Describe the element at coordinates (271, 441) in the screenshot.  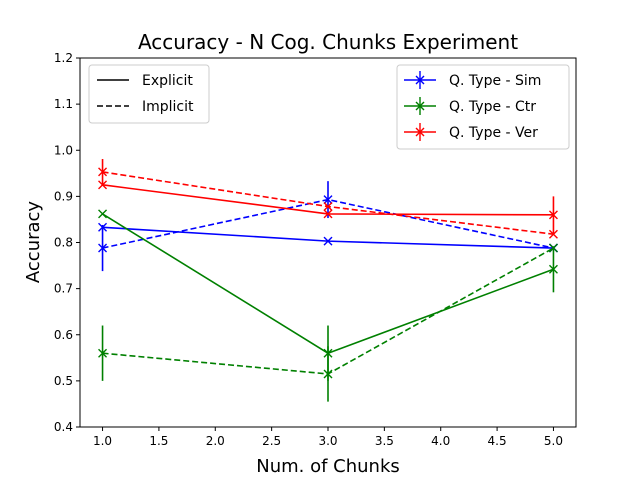
I see `x-tick-label: 2.5` at that location.